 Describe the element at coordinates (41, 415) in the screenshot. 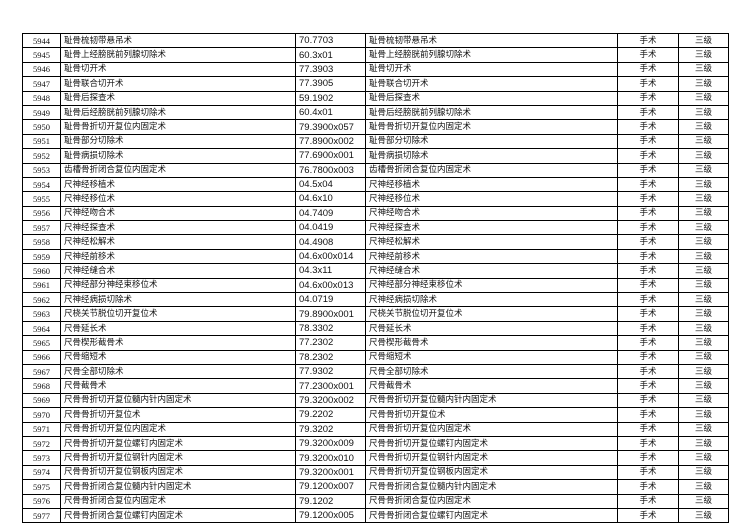

I see `row-number-cell: 5970` at that location.